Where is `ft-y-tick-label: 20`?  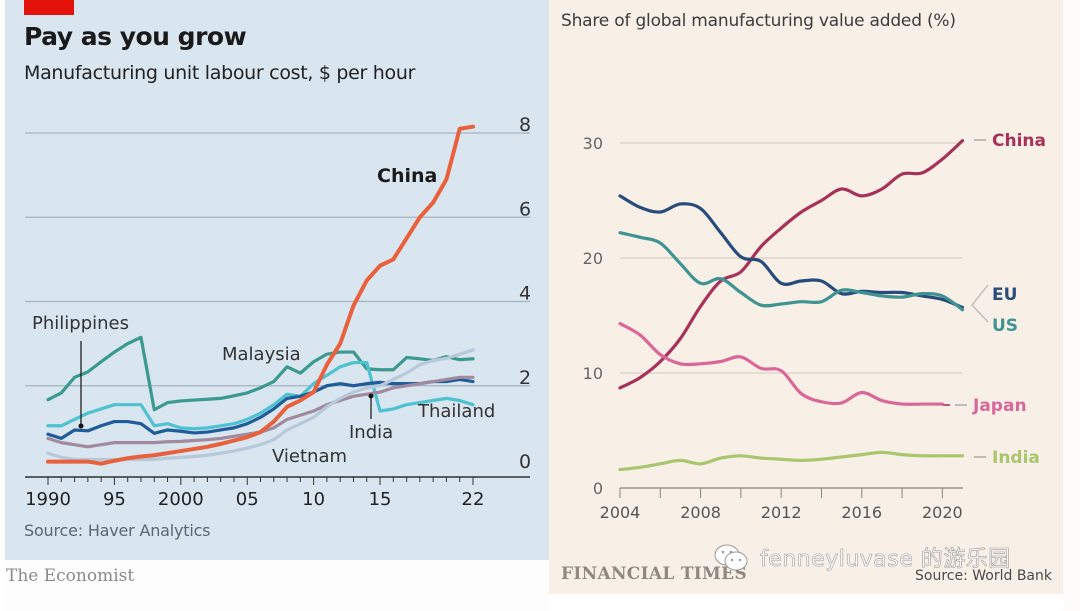
ft-y-tick-label: 20 is located at coordinates (593, 258).